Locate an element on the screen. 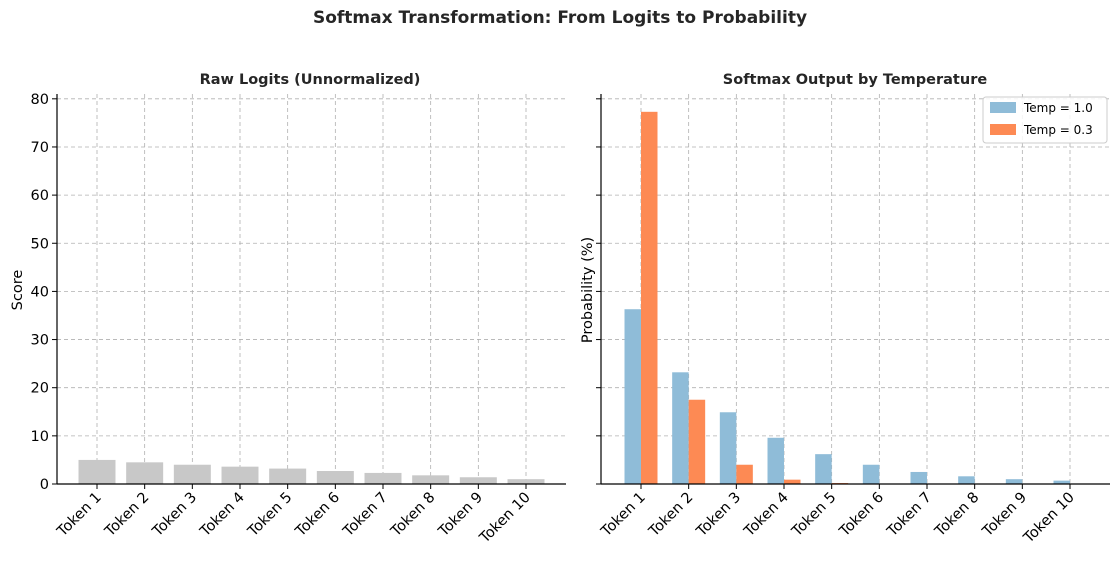 The image size is (1120, 562). softmax-x-tick-label-token-7: Token 7 is located at coordinates (909, 515).